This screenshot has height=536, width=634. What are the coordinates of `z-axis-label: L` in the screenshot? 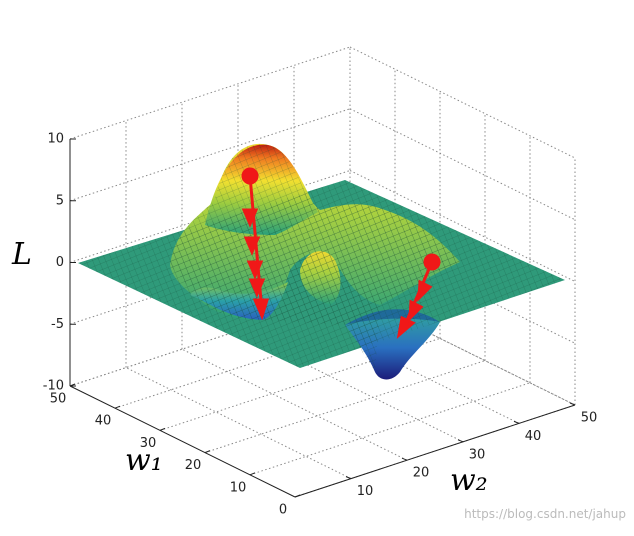 It's located at (21, 254).